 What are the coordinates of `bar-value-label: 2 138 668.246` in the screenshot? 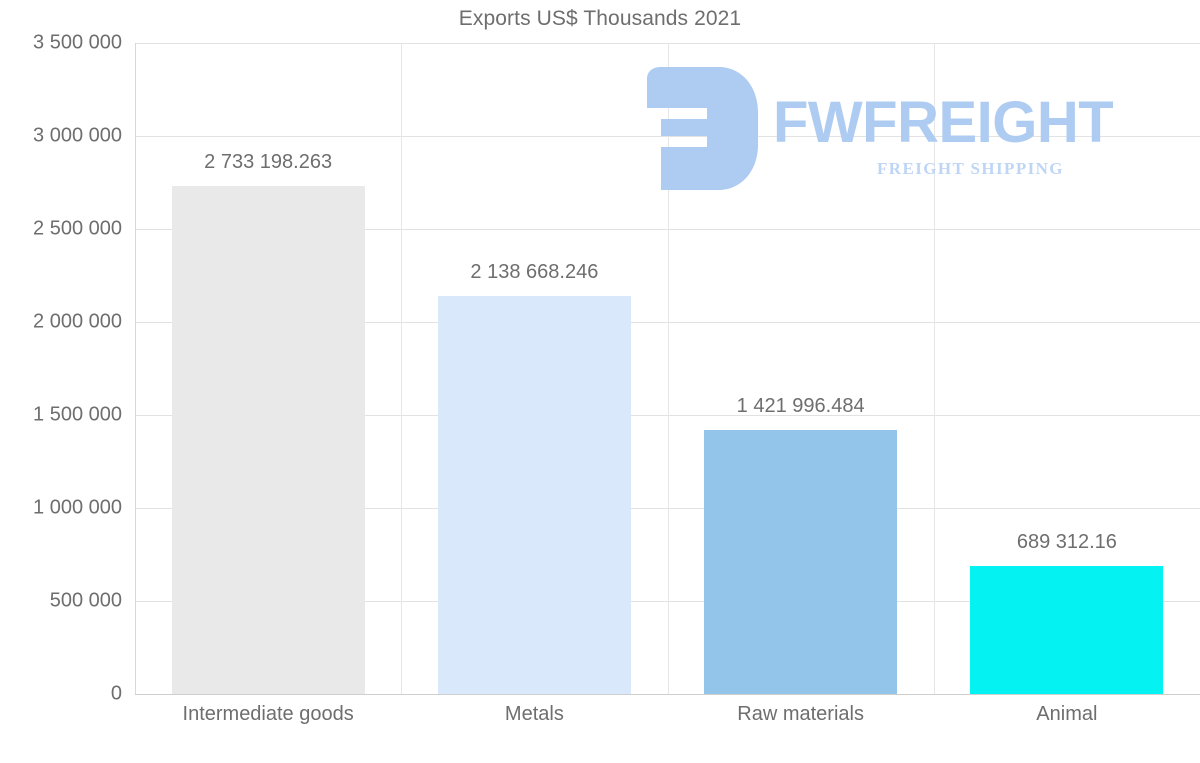 It's located at (534, 272).